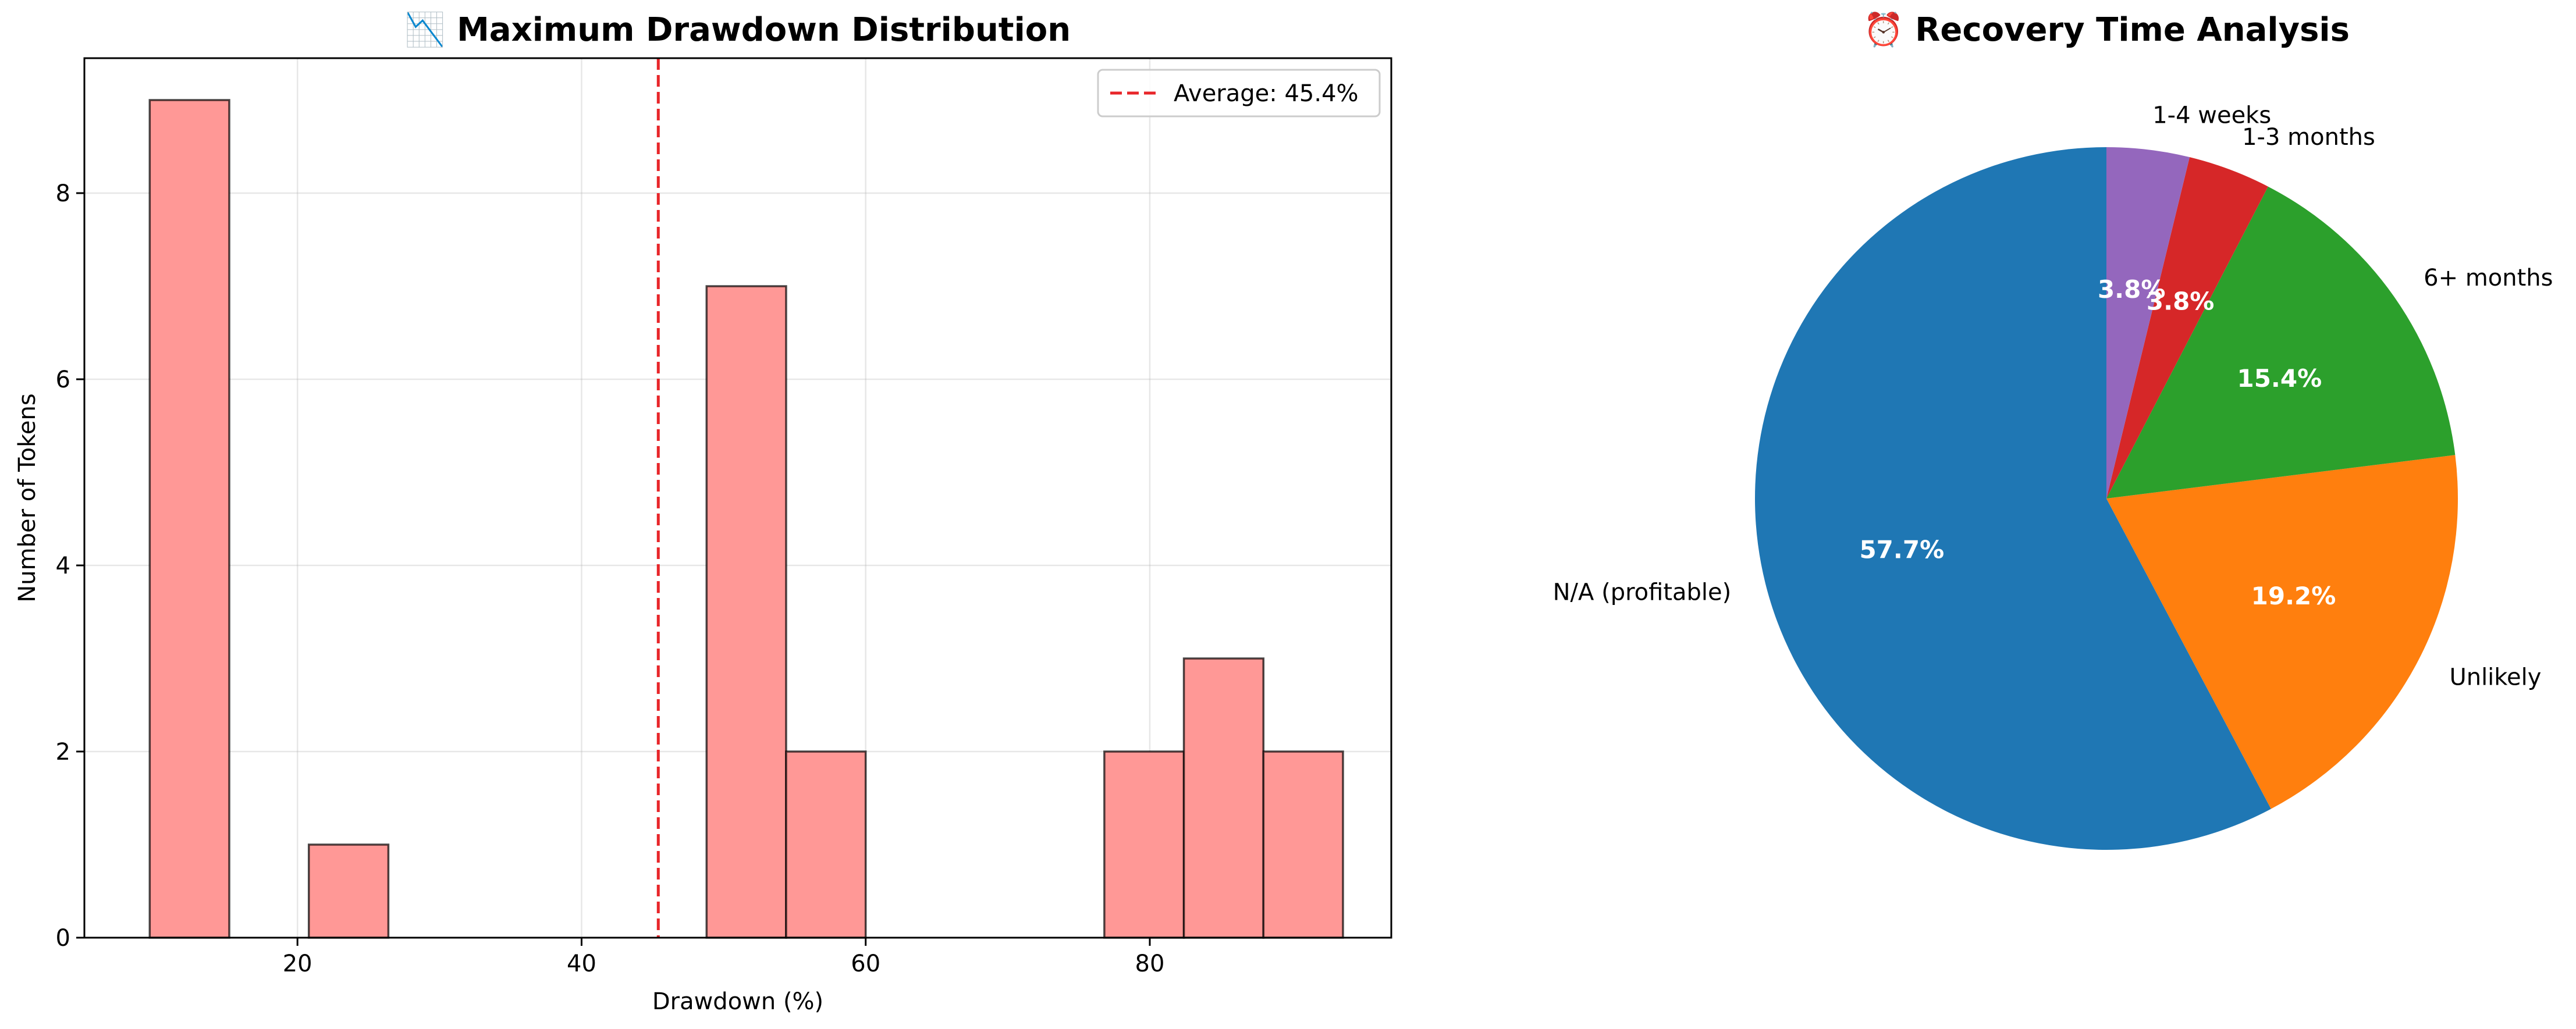 The image size is (2576, 1029). Describe the element at coordinates (2495, 678) in the screenshot. I see `pie-category-label: Unlikely` at that location.